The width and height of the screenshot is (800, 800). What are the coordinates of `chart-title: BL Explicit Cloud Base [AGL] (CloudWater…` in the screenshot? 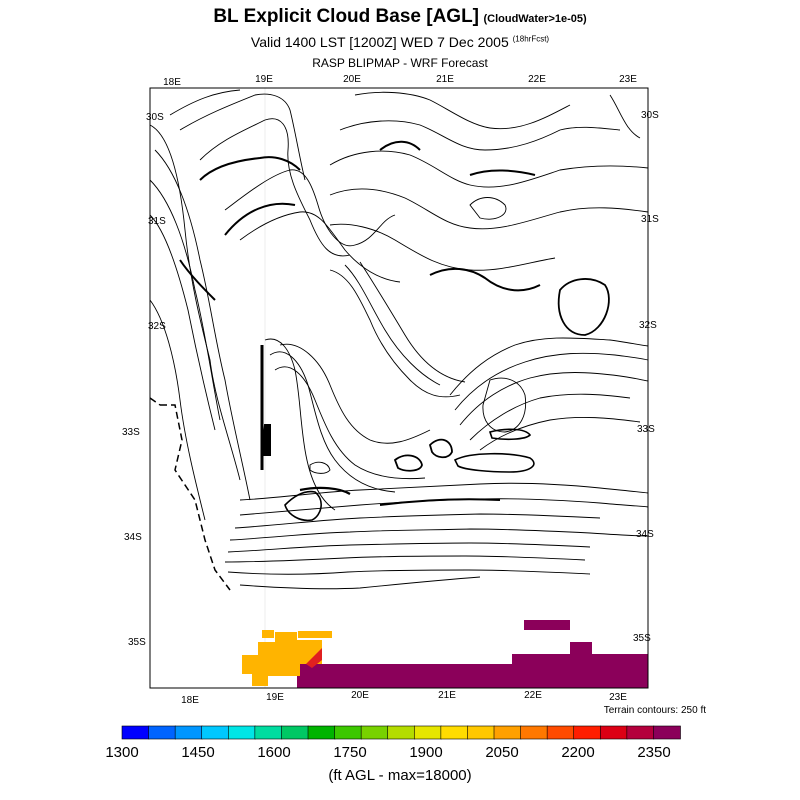 It's located at (400, 17).